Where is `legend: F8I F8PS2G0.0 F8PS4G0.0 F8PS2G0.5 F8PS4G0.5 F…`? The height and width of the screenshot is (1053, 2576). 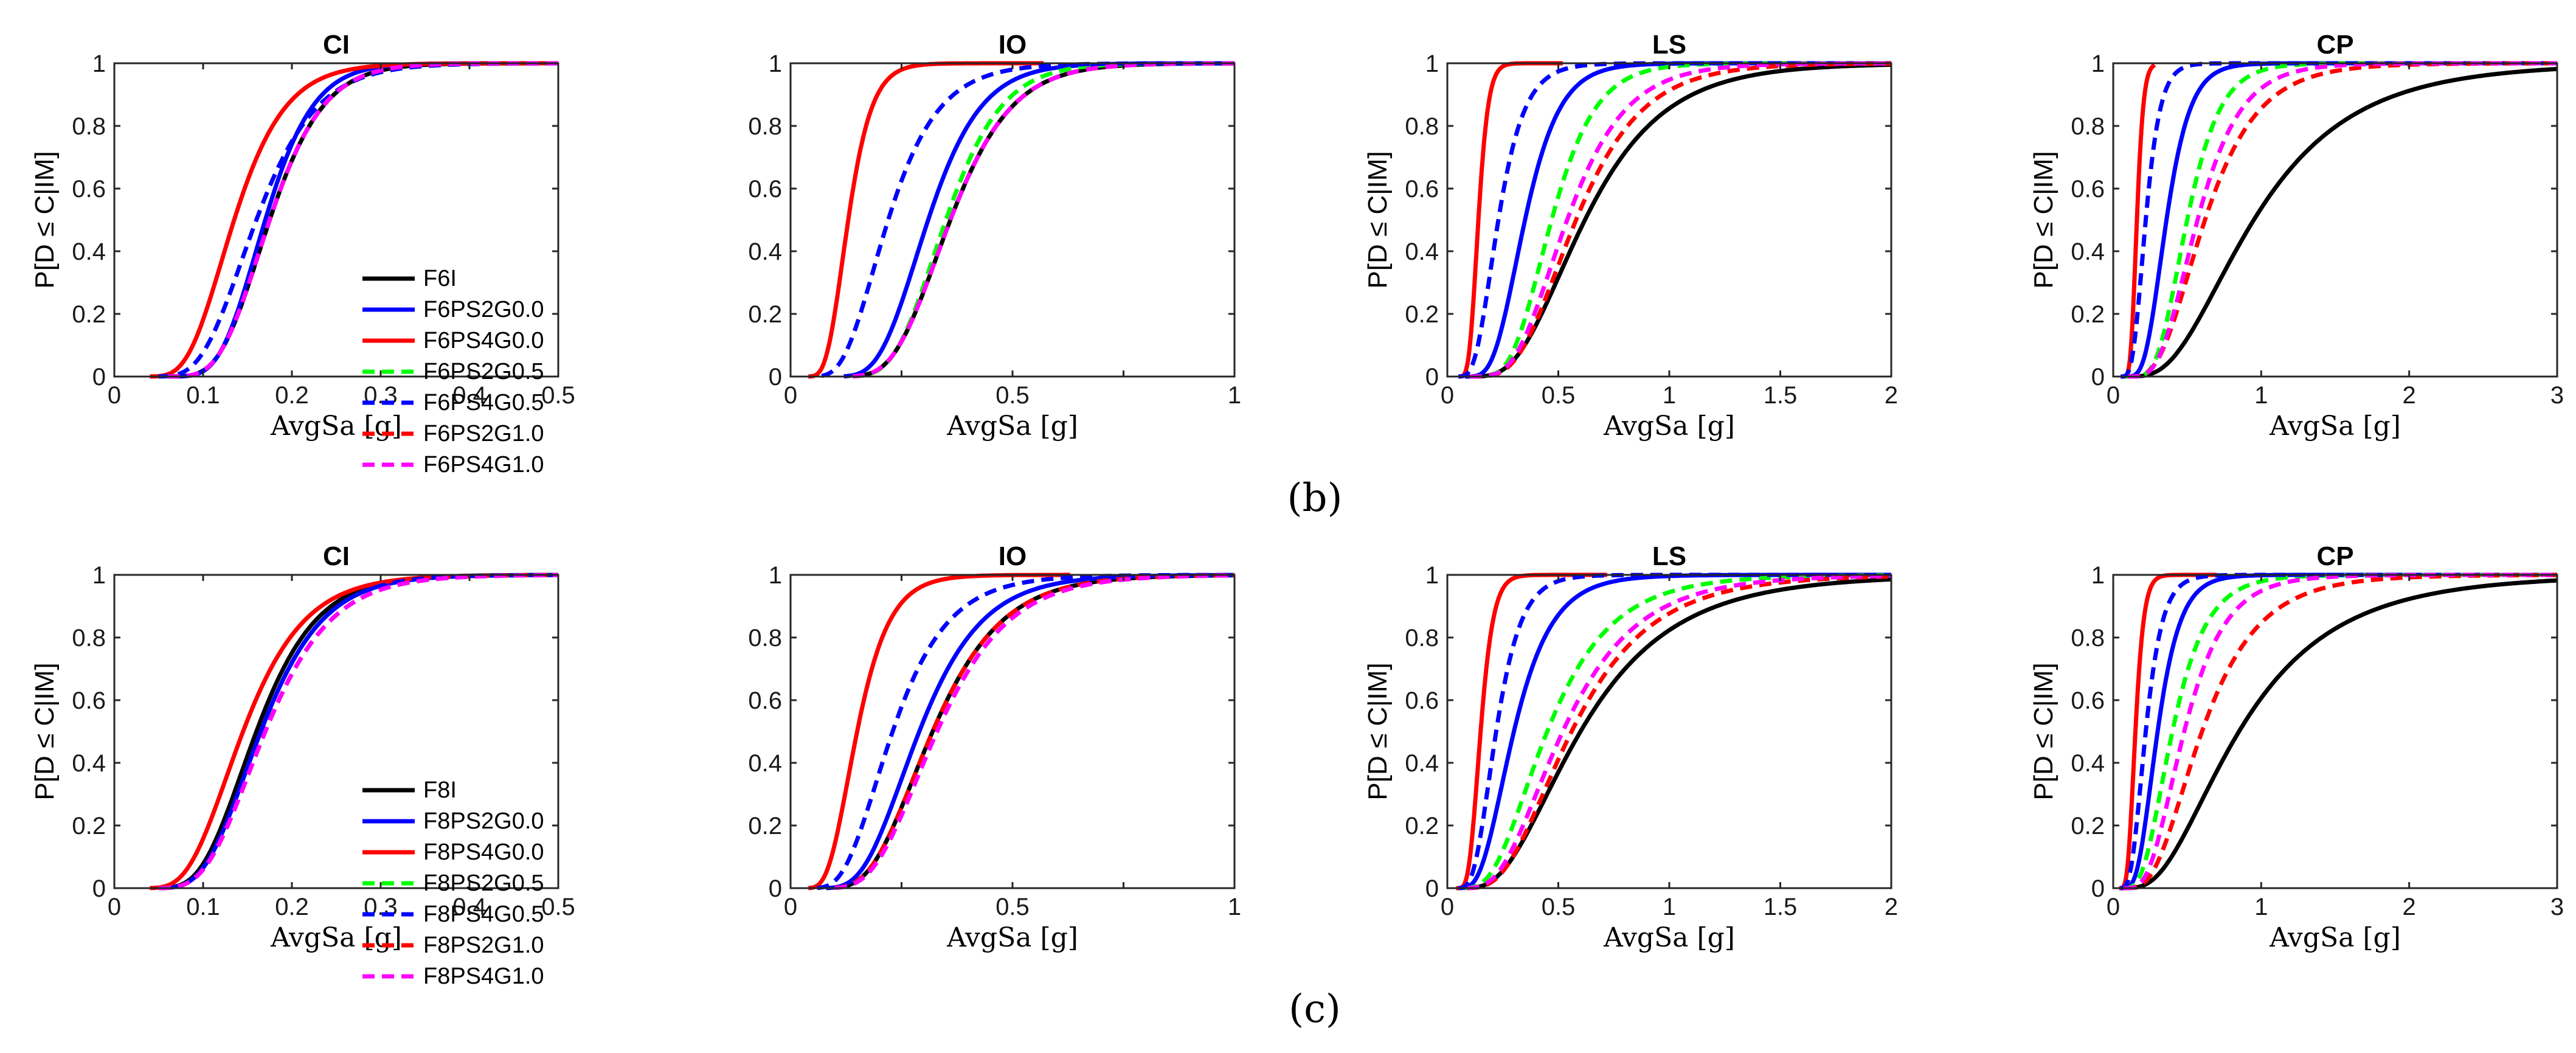
legend: F8I F8PS2G0.0 F8PS4G0.0 F8PS2G0.5 F8PS4G0.5 F… is located at coordinates (453, 883).